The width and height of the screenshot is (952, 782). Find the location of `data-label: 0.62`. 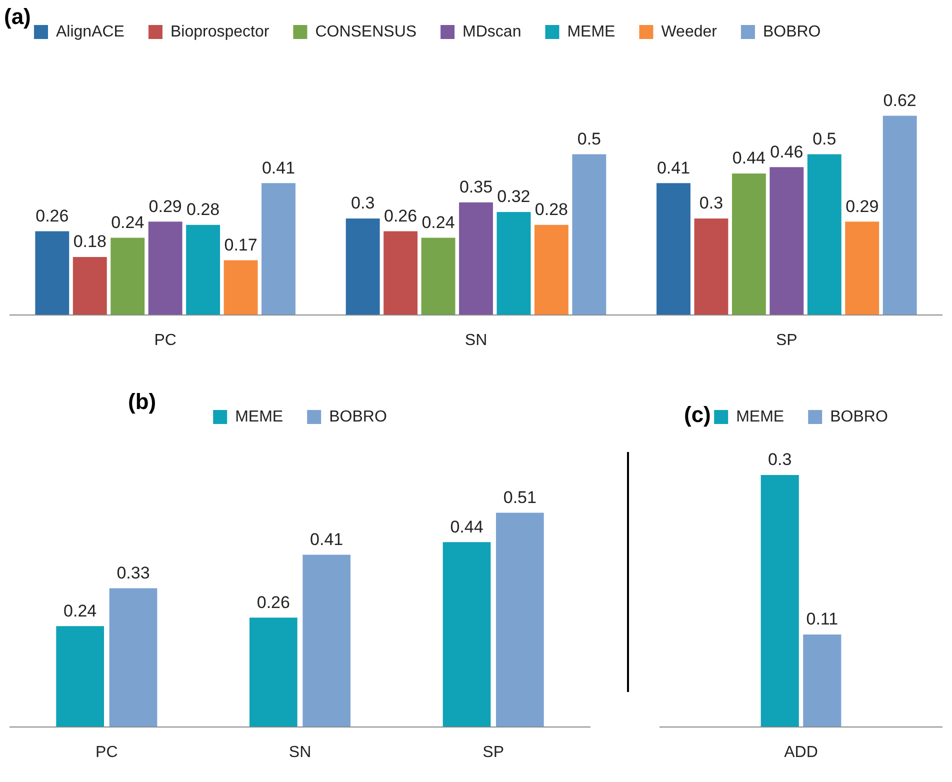

data-label: 0.62 is located at coordinates (899, 100).